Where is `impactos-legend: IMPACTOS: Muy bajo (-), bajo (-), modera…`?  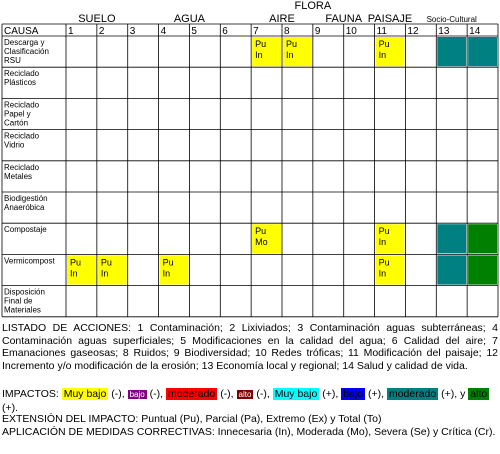
impactos-legend: IMPACTOS: Muy bajo (-), bajo (-), modera… is located at coordinates (250, 401).